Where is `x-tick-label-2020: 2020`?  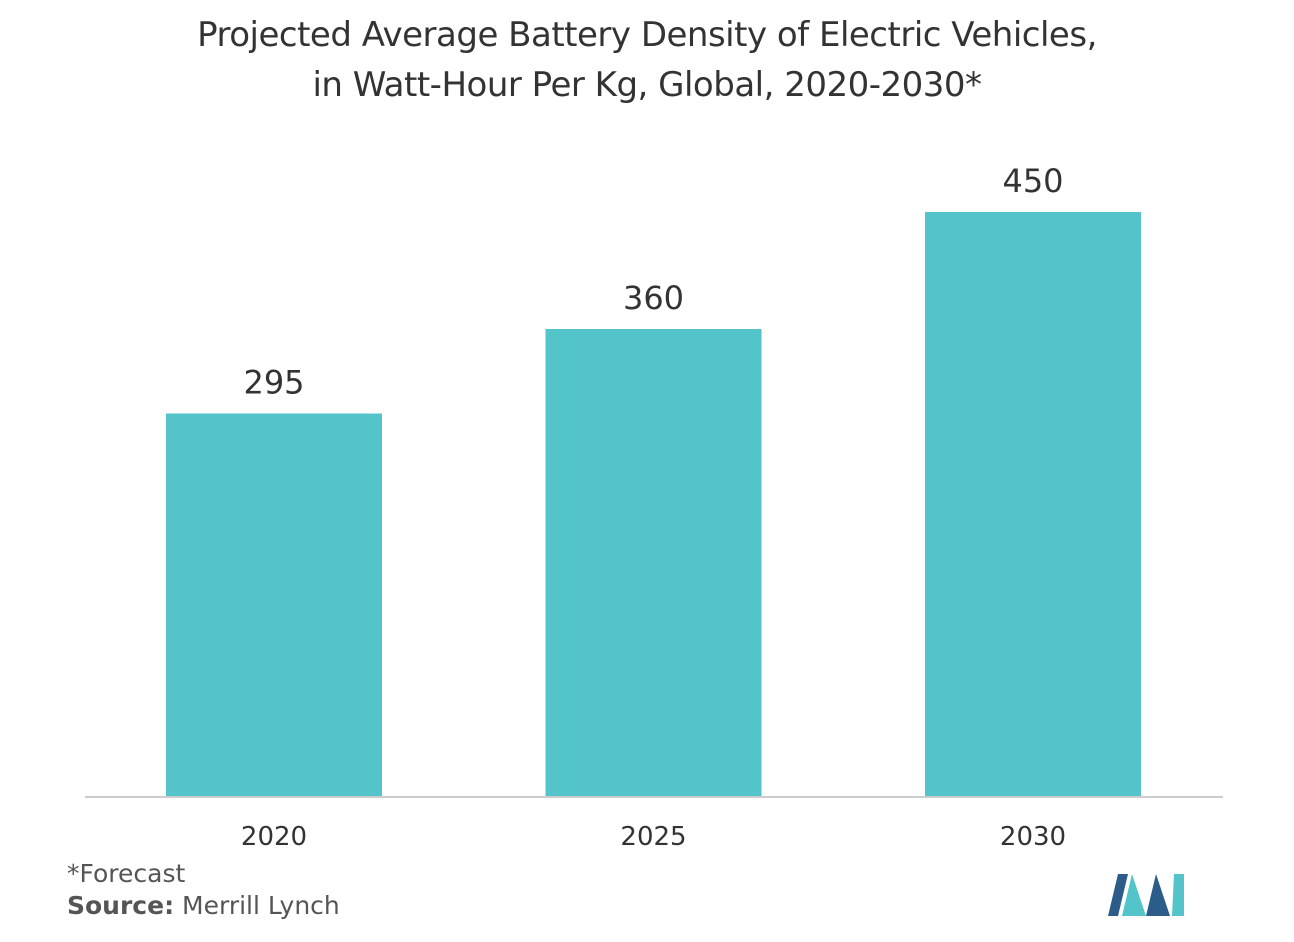 x-tick-label-2020: 2020 is located at coordinates (274, 837).